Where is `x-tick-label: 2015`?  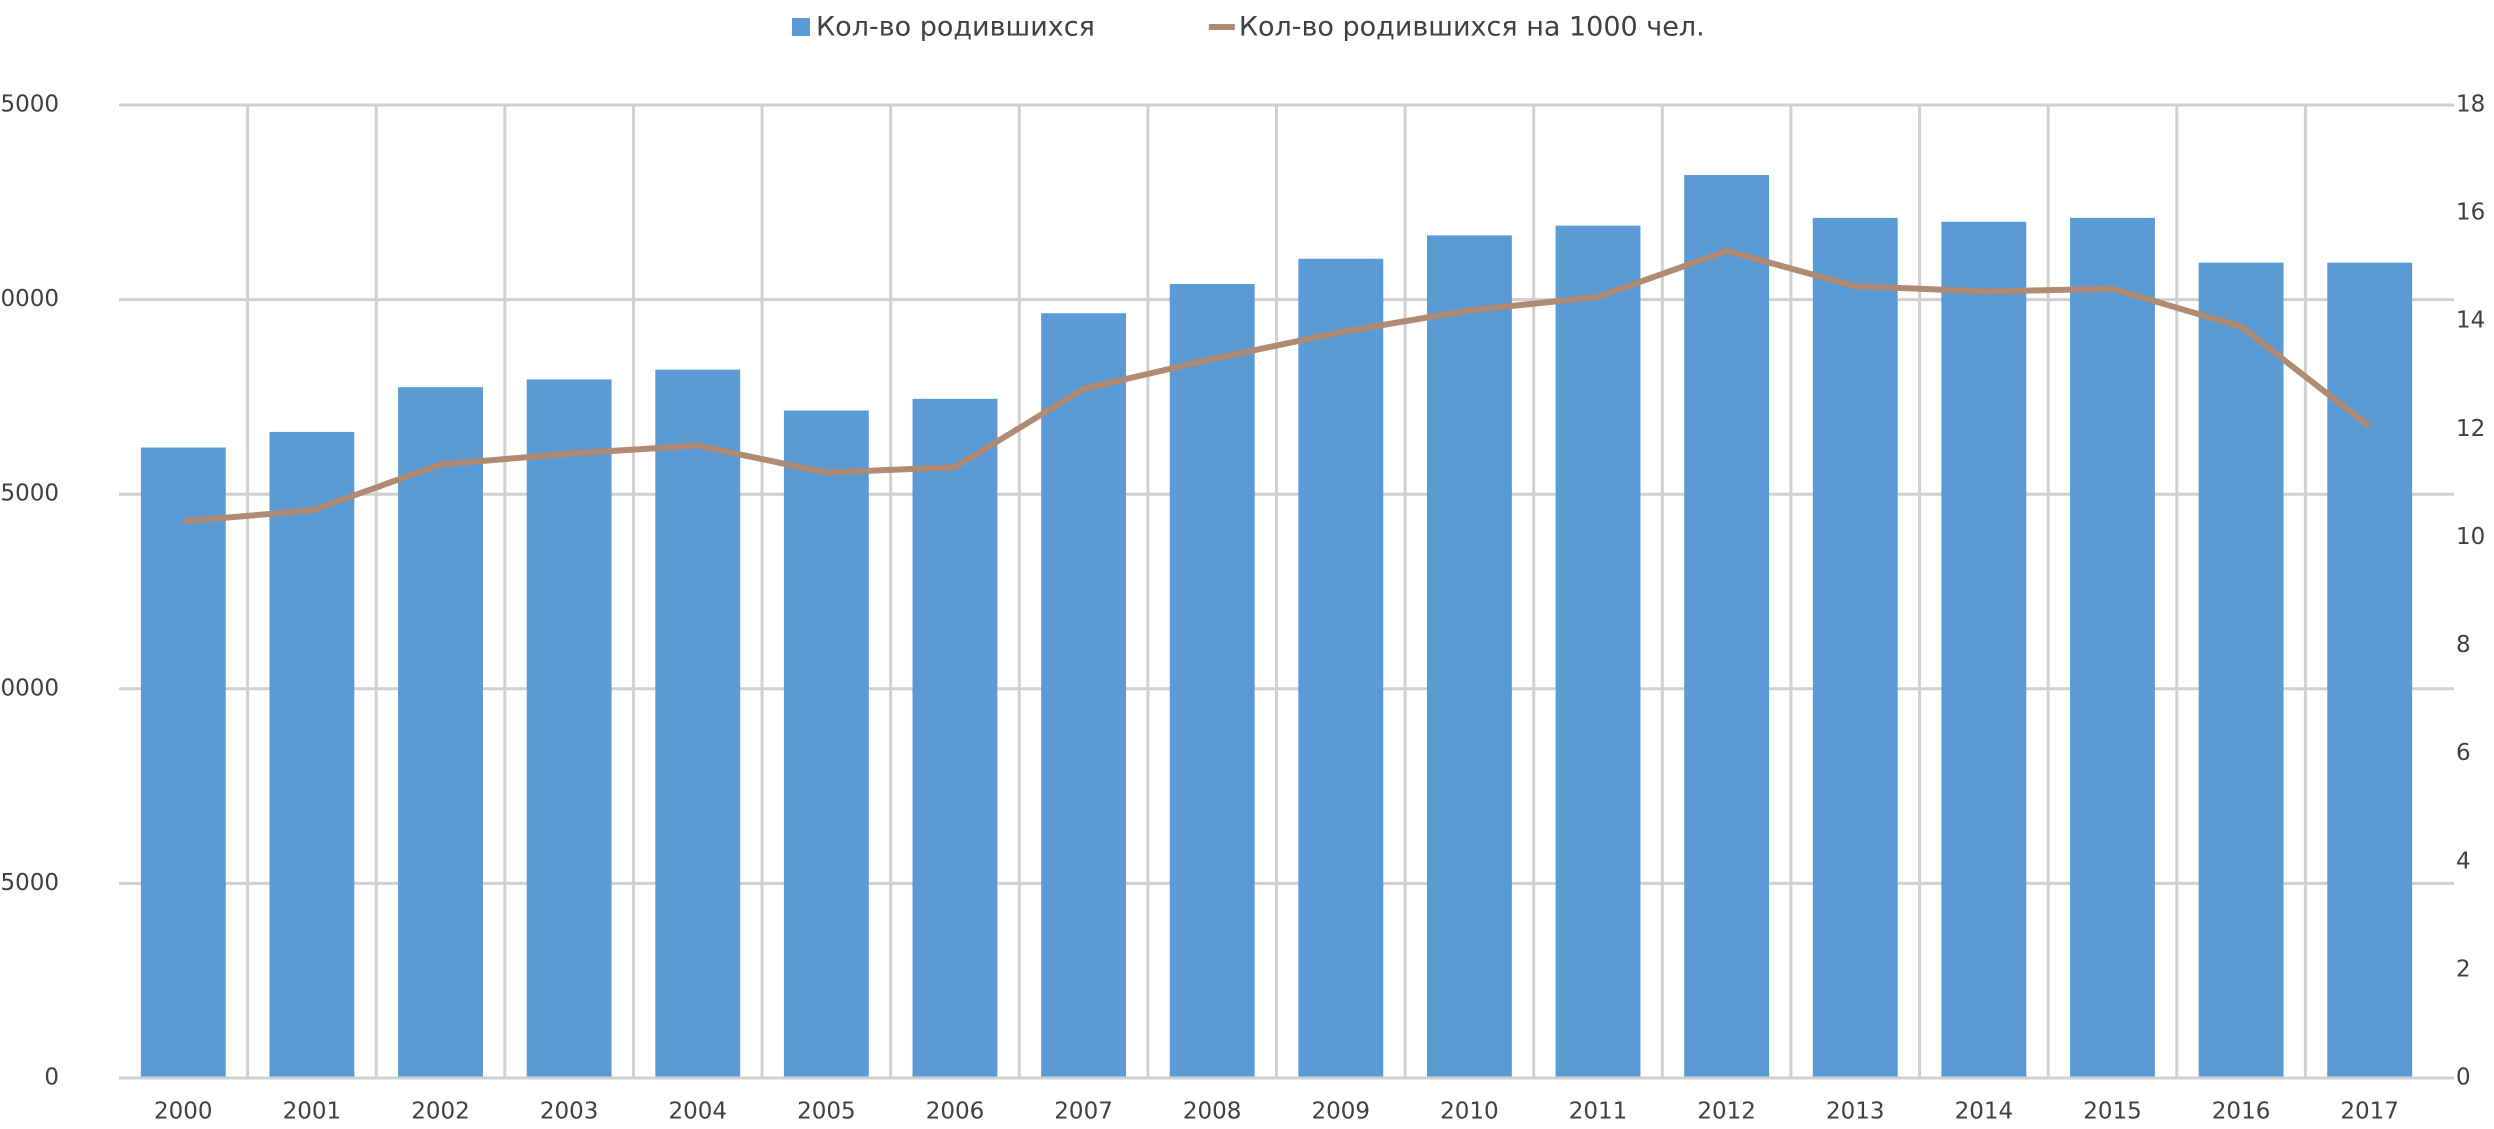 x-tick-label: 2015 is located at coordinates (2112, 1112).